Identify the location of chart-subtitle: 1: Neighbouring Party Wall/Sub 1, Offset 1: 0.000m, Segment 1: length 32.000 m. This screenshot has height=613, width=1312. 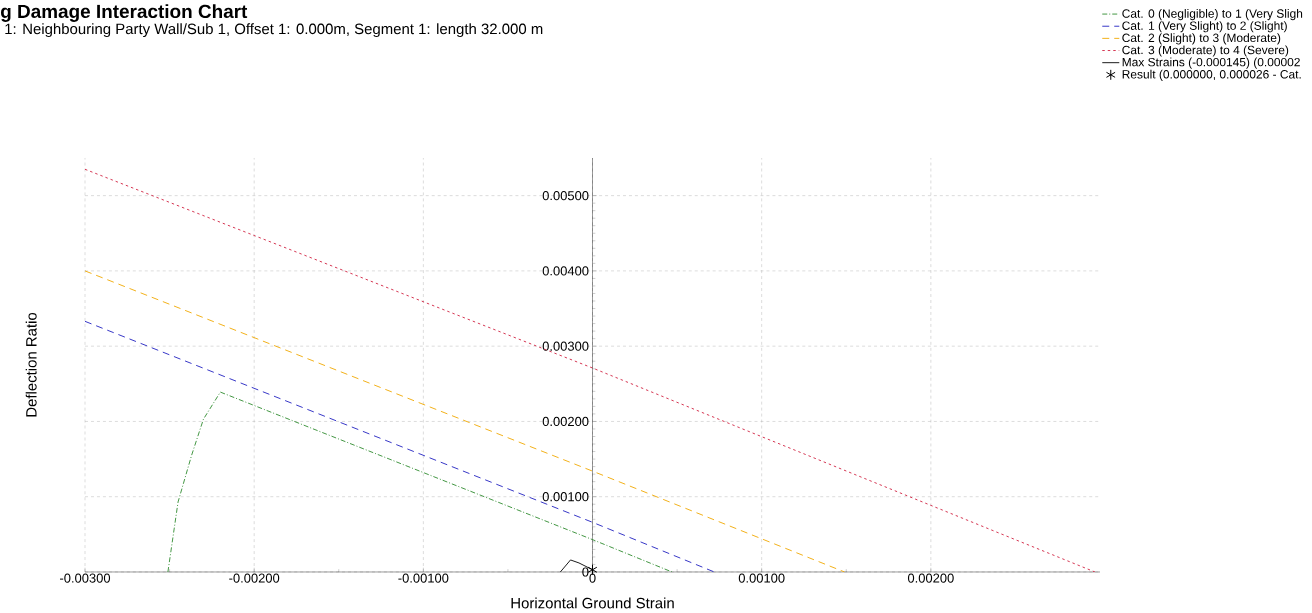
(274, 30).